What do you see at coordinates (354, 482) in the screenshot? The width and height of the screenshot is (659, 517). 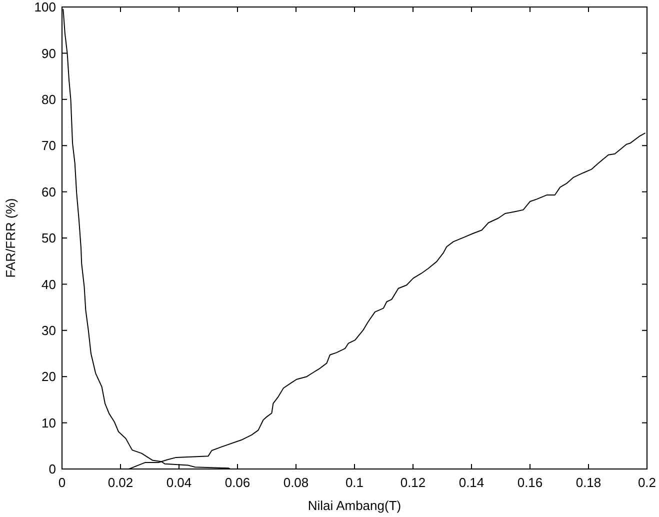 I see `x-tick-label: 0.1` at bounding box center [354, 482].